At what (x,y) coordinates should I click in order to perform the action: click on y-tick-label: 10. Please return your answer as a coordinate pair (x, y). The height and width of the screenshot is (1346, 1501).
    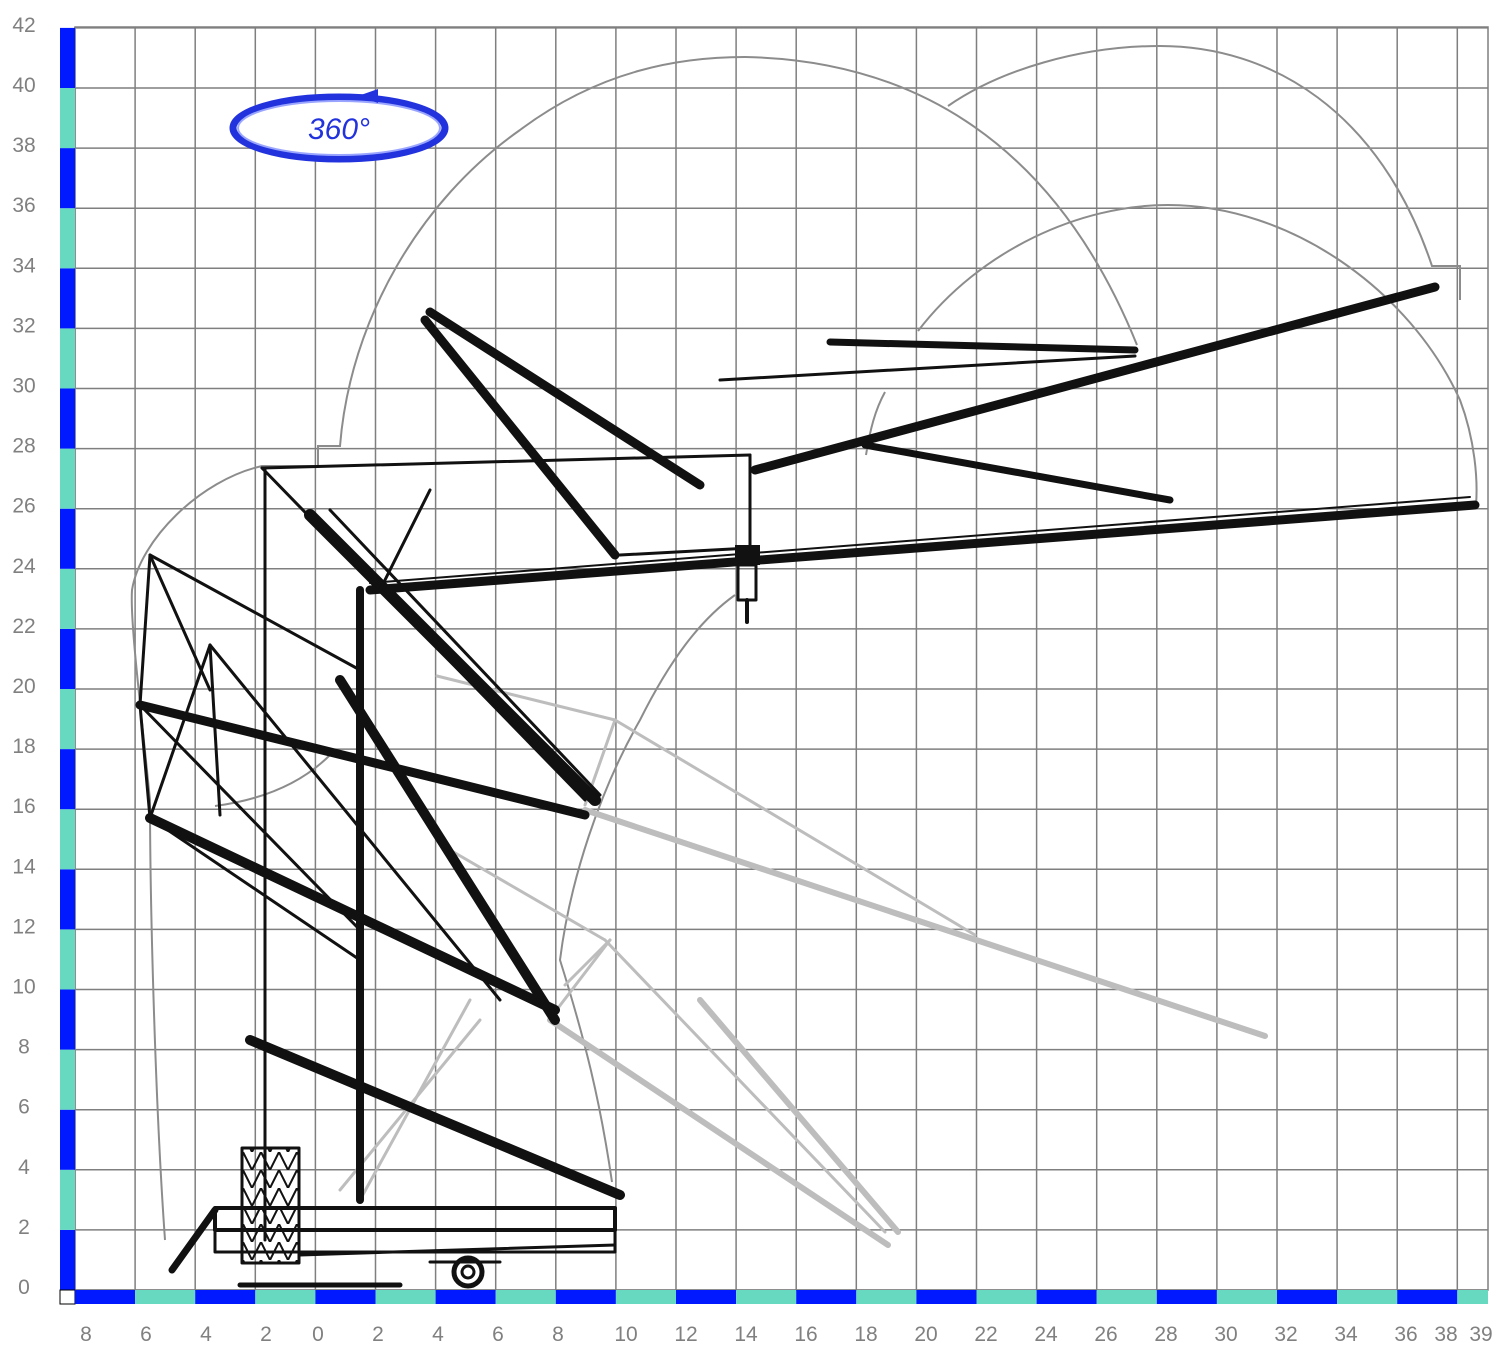
    Looking at the image, I should click on (23, 987).